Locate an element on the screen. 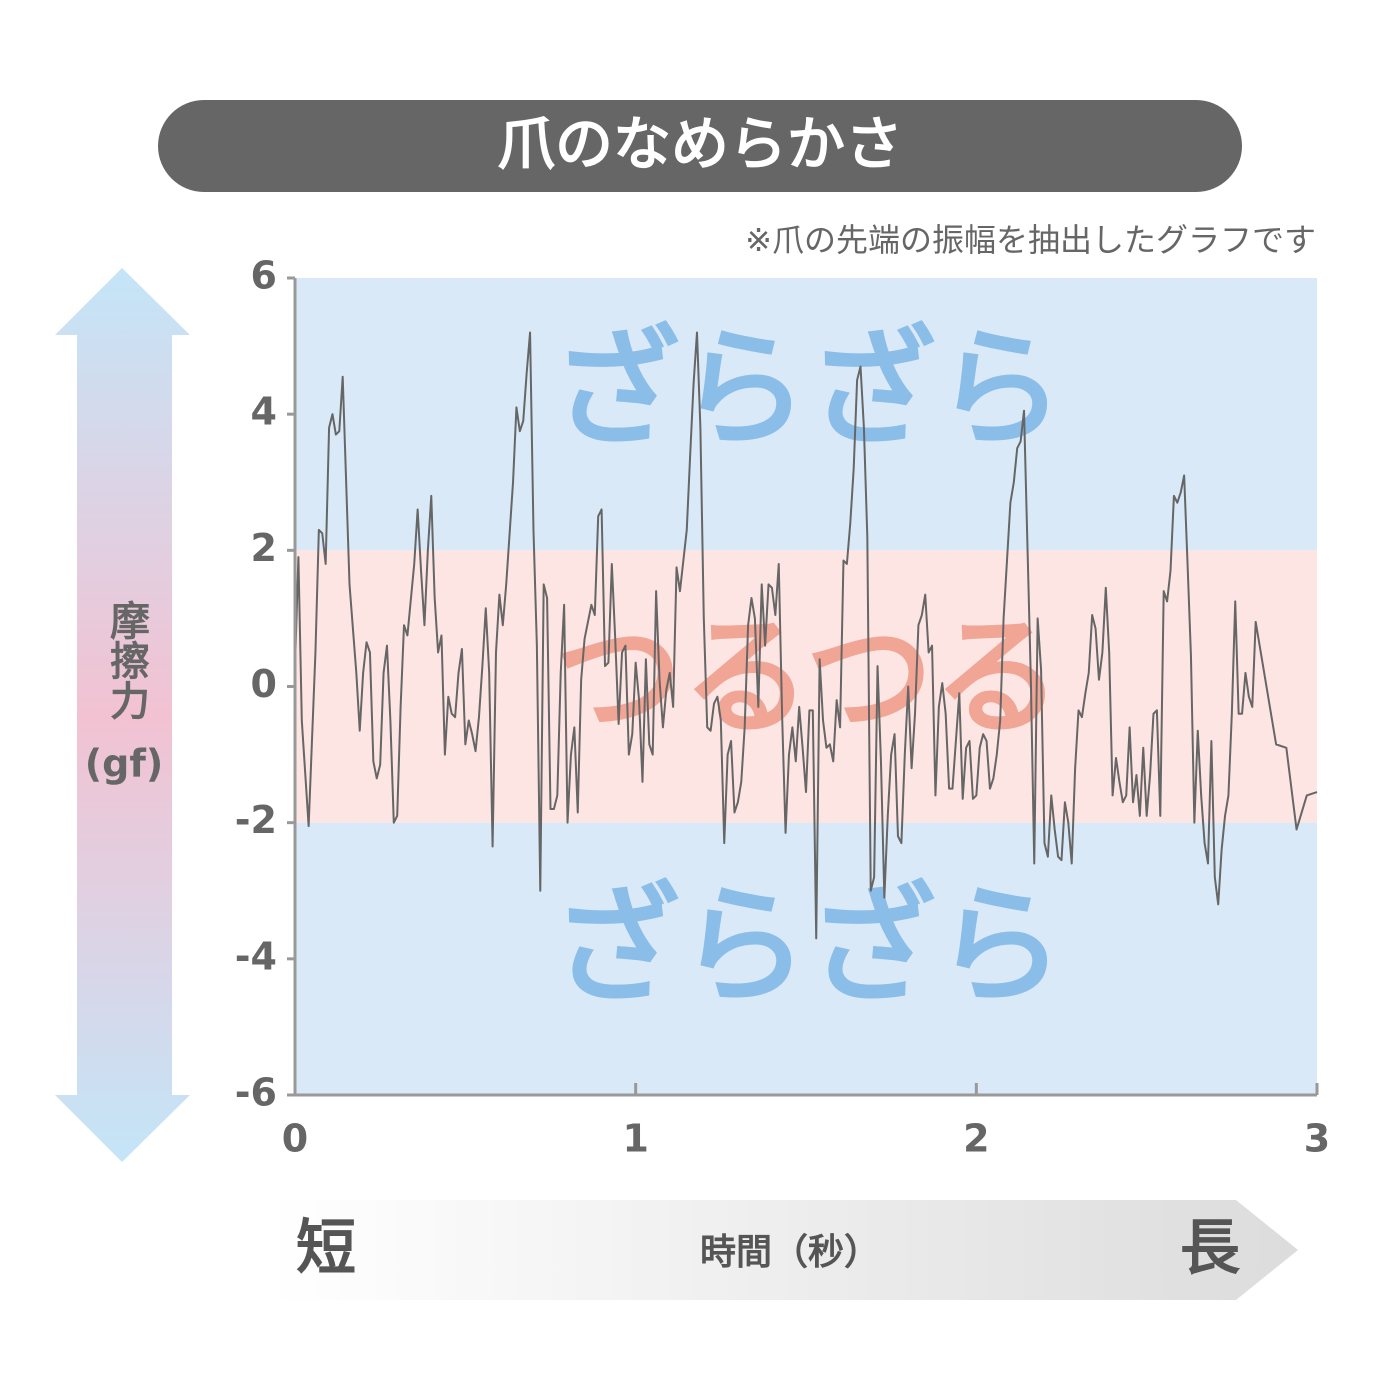 The height and width of the screenshot is (1400, 1400). y-tick-label: -4 is located at coordinates (256, 956).